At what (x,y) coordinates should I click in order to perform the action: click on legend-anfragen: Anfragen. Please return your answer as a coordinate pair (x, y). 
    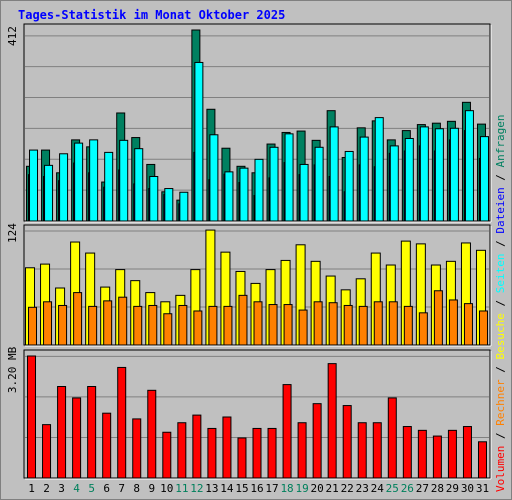
    Looking at the image, I should click on (500, 140).